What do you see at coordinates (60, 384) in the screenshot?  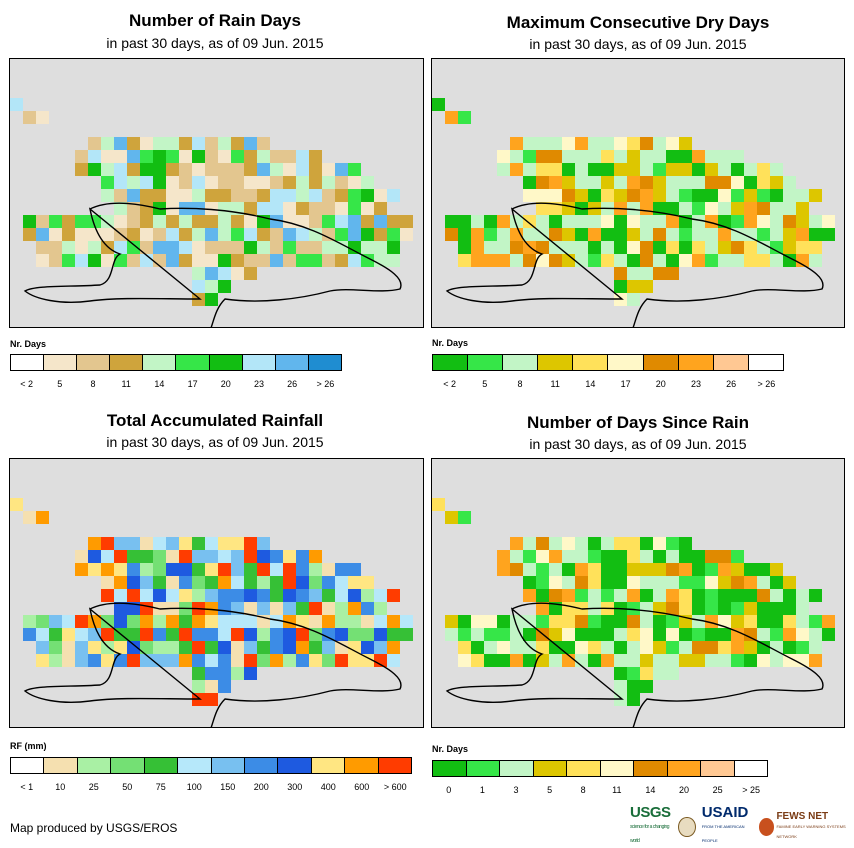 I see `legend-tick-label: 5` at bounding box center [60, 384].